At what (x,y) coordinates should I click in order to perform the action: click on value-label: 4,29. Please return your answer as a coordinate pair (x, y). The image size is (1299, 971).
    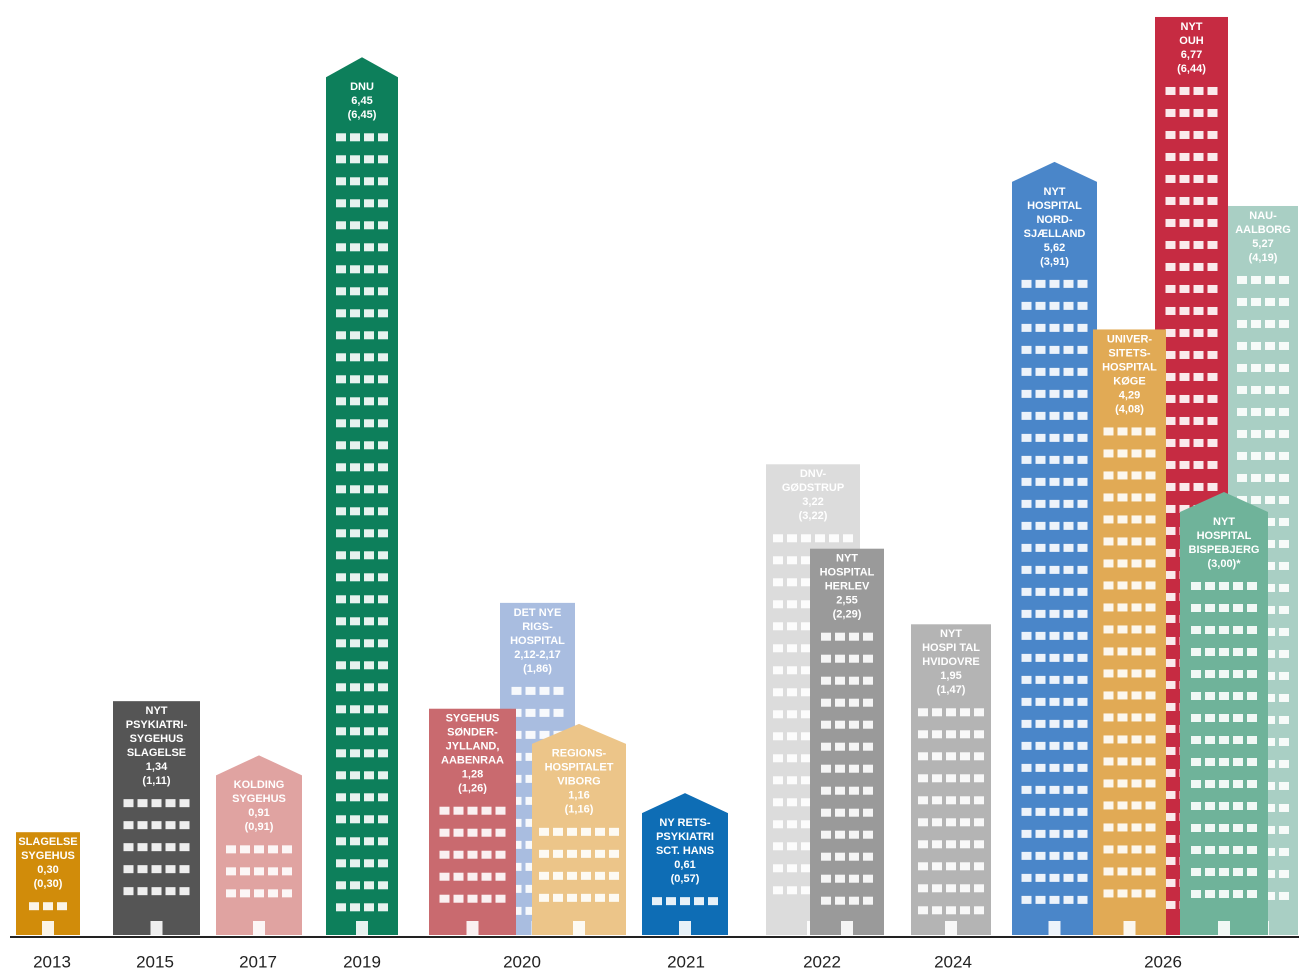
    Looking at the image, I should click on (1129, 395).